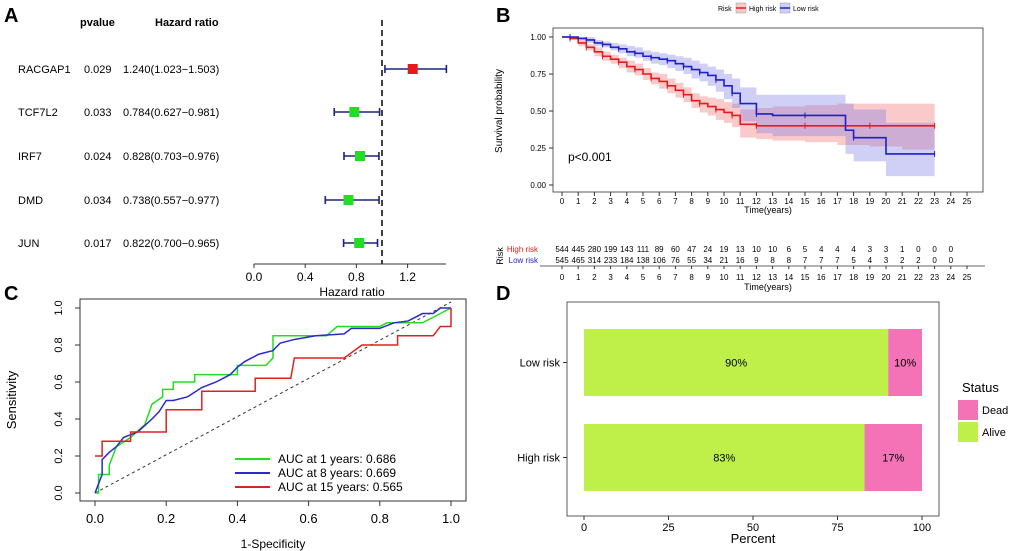  What do you see at coordinates (968, 432) in the screenshot?
I see `bar-legend-swatch` at bounding box center [968, 432].